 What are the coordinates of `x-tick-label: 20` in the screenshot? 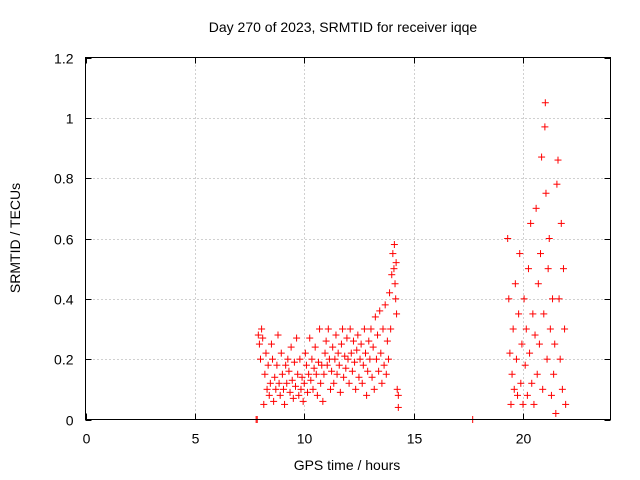 It's located at (524, 439).